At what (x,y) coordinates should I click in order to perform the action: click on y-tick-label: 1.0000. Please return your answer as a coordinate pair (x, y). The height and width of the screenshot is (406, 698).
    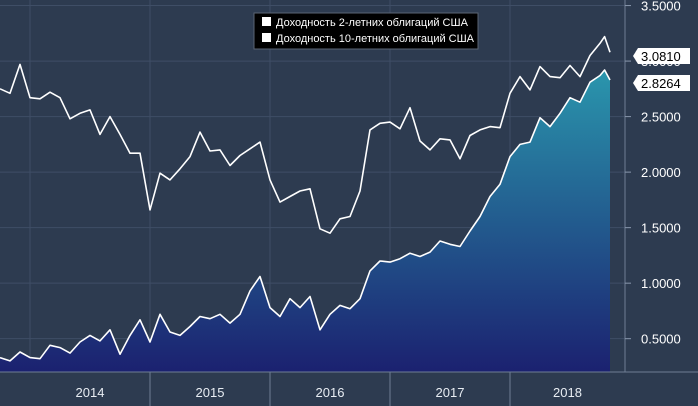
    Looking at the image, I should click on (661, 283).